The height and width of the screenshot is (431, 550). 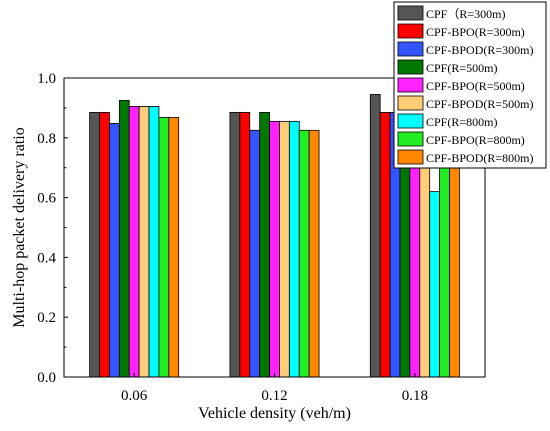 What do you see at coordinates (475, 140) in the screenshot?
I see `legend-label: CPF-BPO(R=800m)` at bounding box center [475, 140].